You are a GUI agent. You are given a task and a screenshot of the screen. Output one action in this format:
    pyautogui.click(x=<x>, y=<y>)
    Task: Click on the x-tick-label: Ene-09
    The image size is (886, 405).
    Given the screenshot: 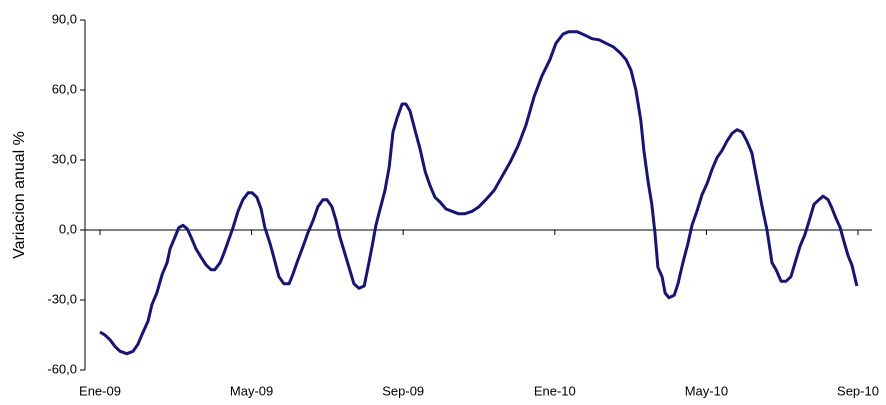 What is the action you would take?
    pyautogui.click(x=100, y=390)
    